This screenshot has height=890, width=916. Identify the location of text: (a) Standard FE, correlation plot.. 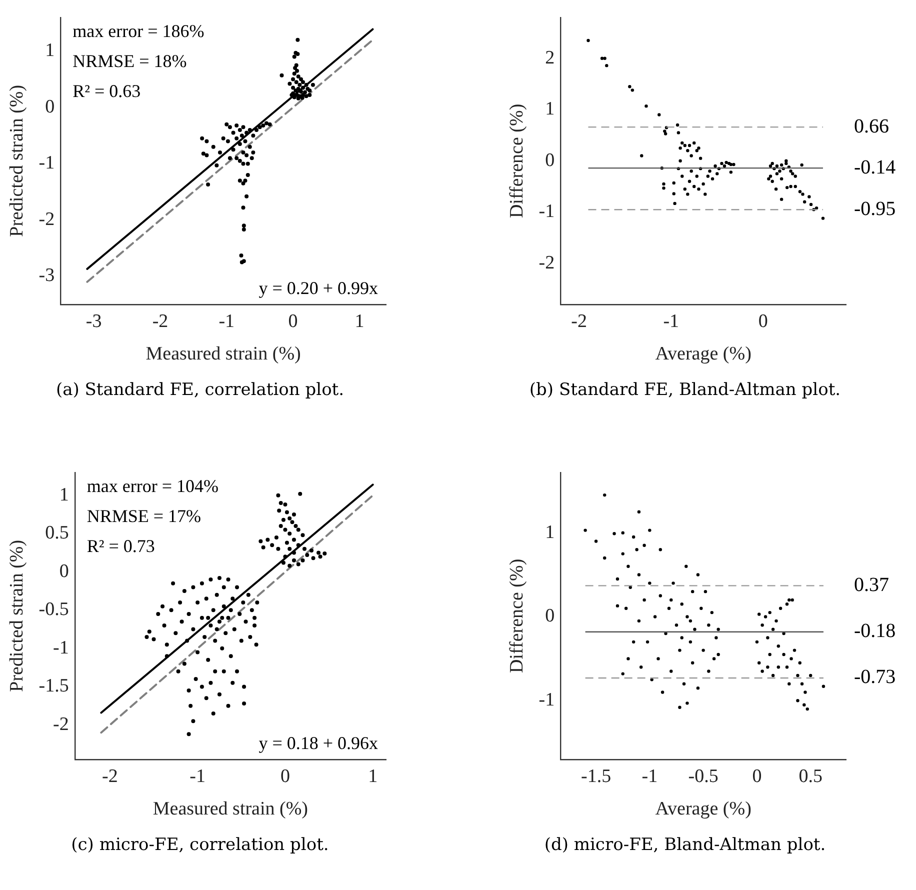
(200, 390).